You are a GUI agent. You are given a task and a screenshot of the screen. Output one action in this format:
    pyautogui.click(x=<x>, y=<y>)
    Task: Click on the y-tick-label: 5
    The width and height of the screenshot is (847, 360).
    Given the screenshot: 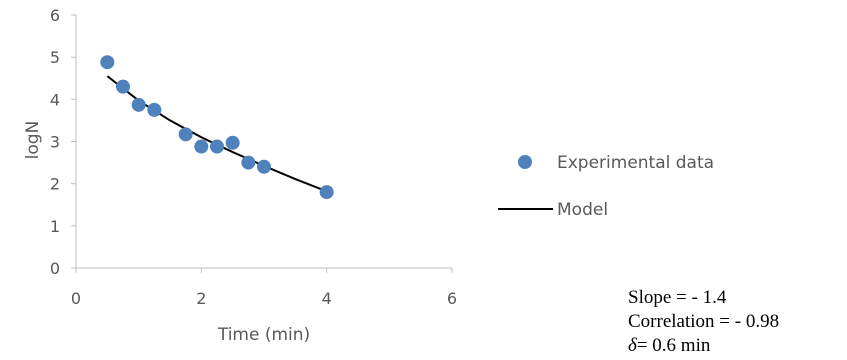 What is the action you would take?
    pyautogui.click(x=55, y=57)
    